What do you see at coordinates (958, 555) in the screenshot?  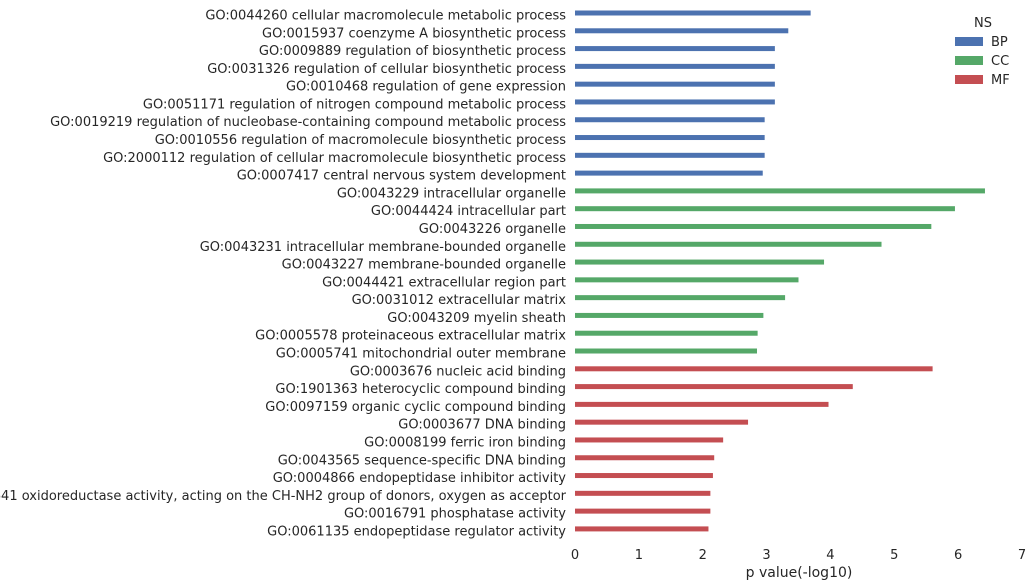 I see `x-tick-label: 6` at bounding box center [958, 555].